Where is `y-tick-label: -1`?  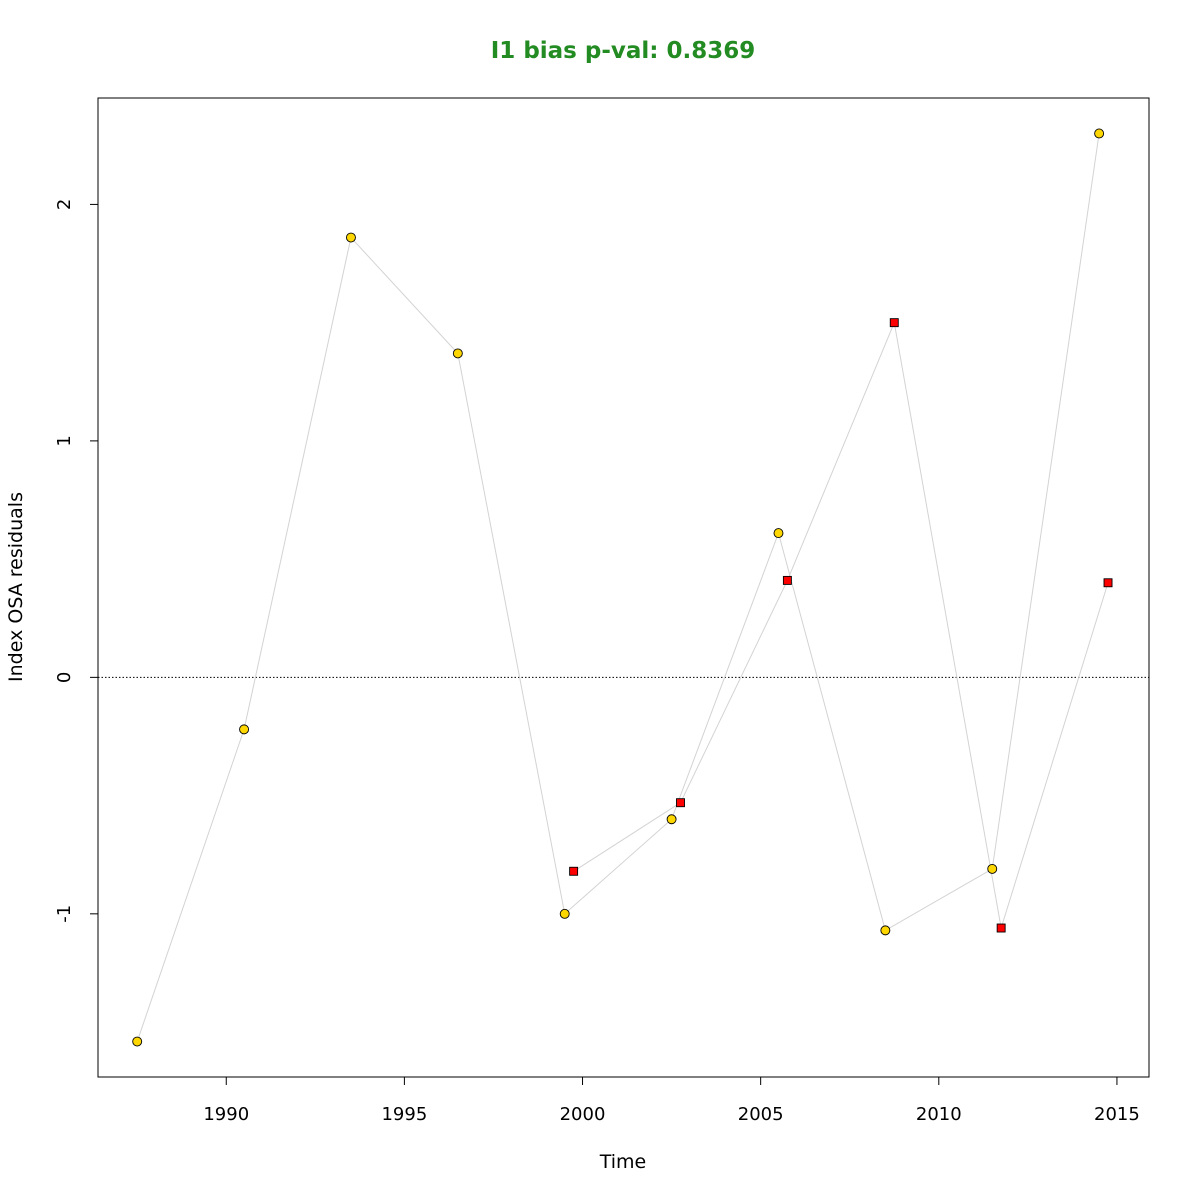 y-tick-label: -1 is located at coordinates (64, 914).